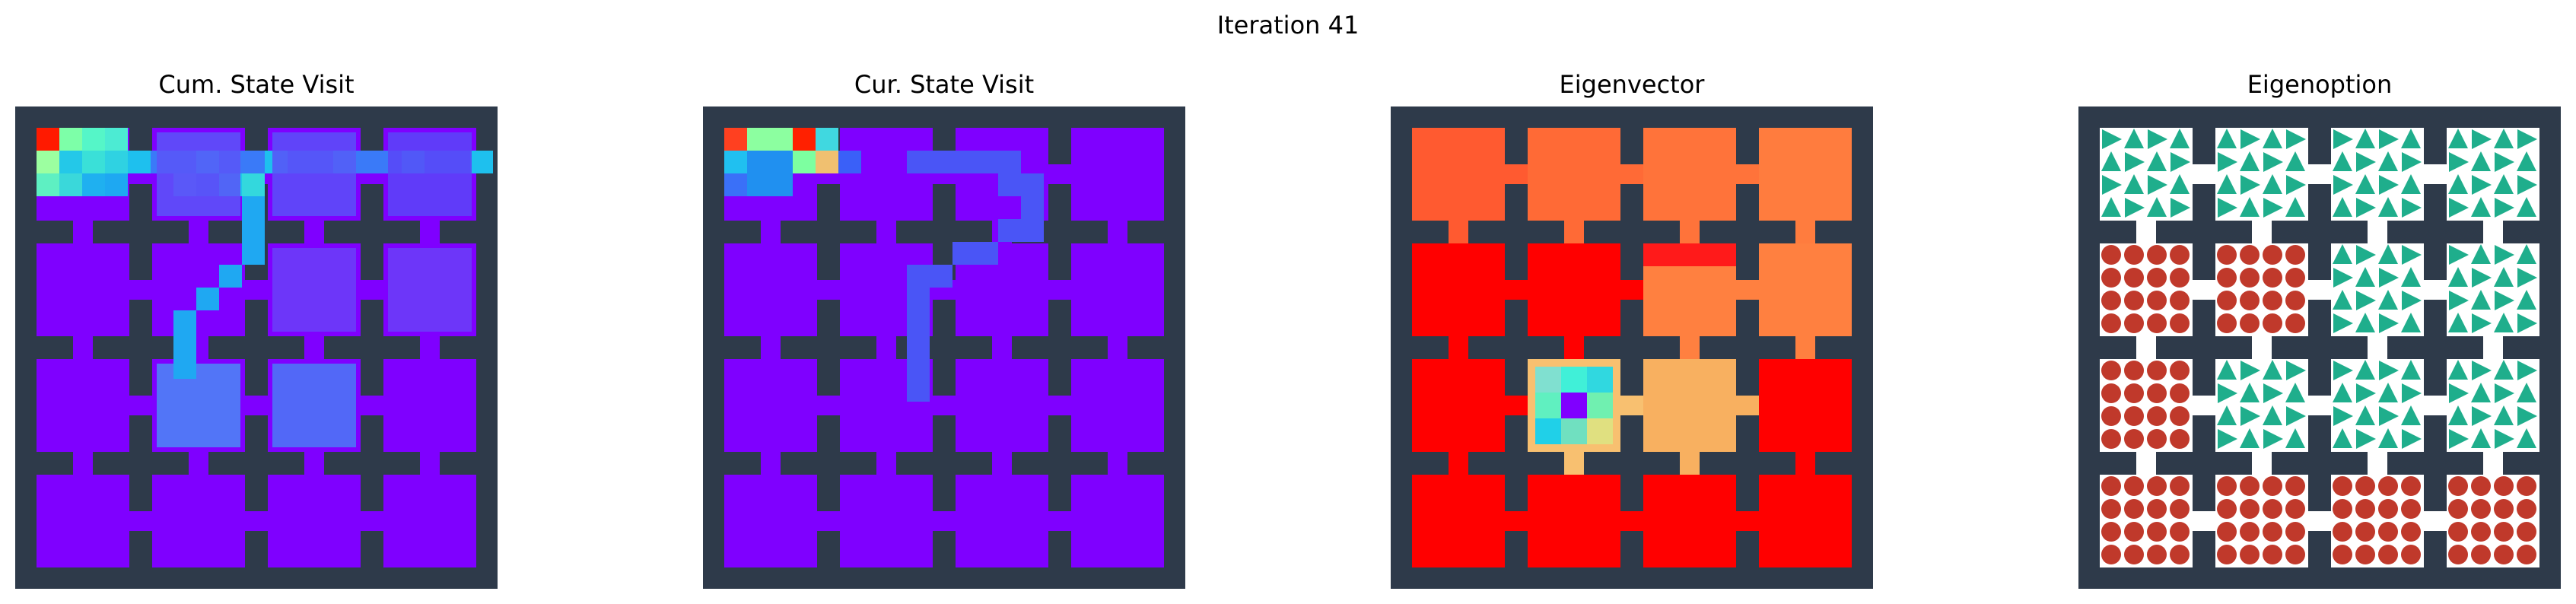  What do you see at coordinates (2319, 347) in the screenshot?
I see `eigenoption-quiver-plot` at bounding box center [2319, 347].